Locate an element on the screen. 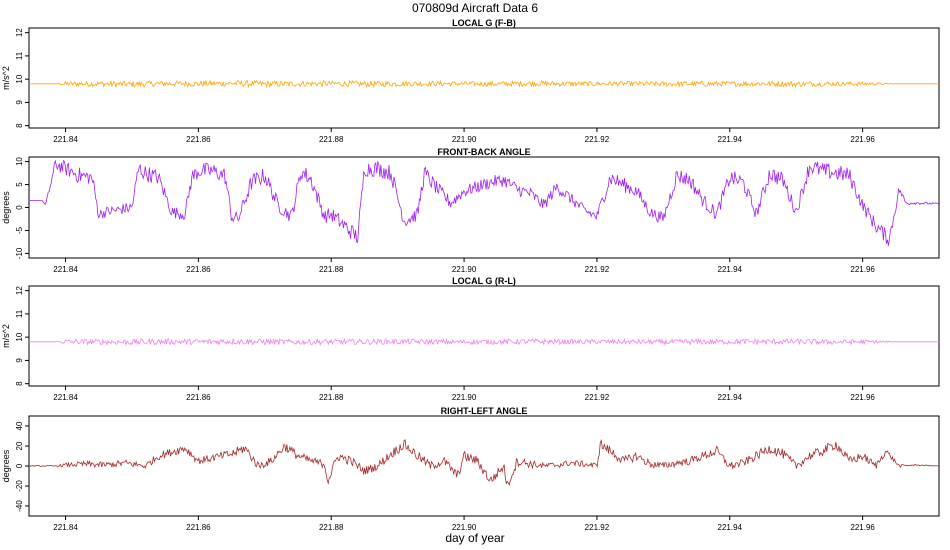  panel-title: FRONT-BACK ANGLE is located at coordinates (483, 152).